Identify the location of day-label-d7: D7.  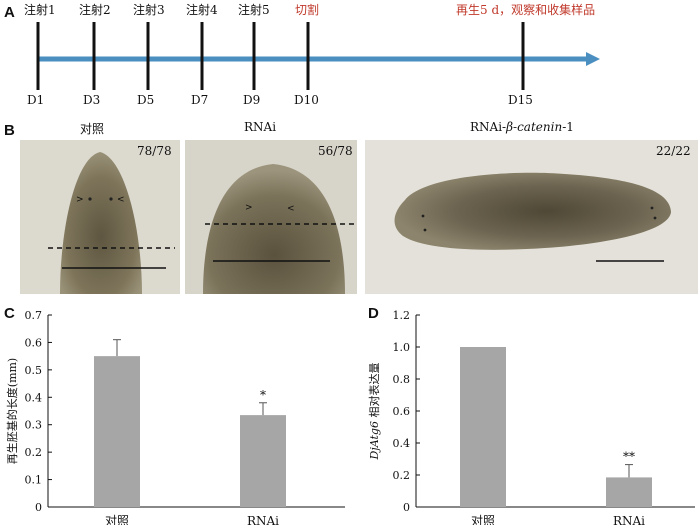
(200, 100).